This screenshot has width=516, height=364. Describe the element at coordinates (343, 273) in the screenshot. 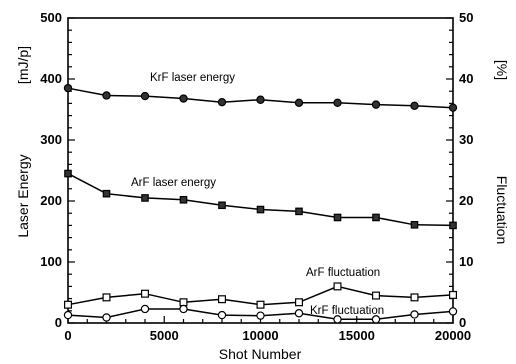

I see `annotation-arf-fluctuation: ArF fluctuation` at that location.